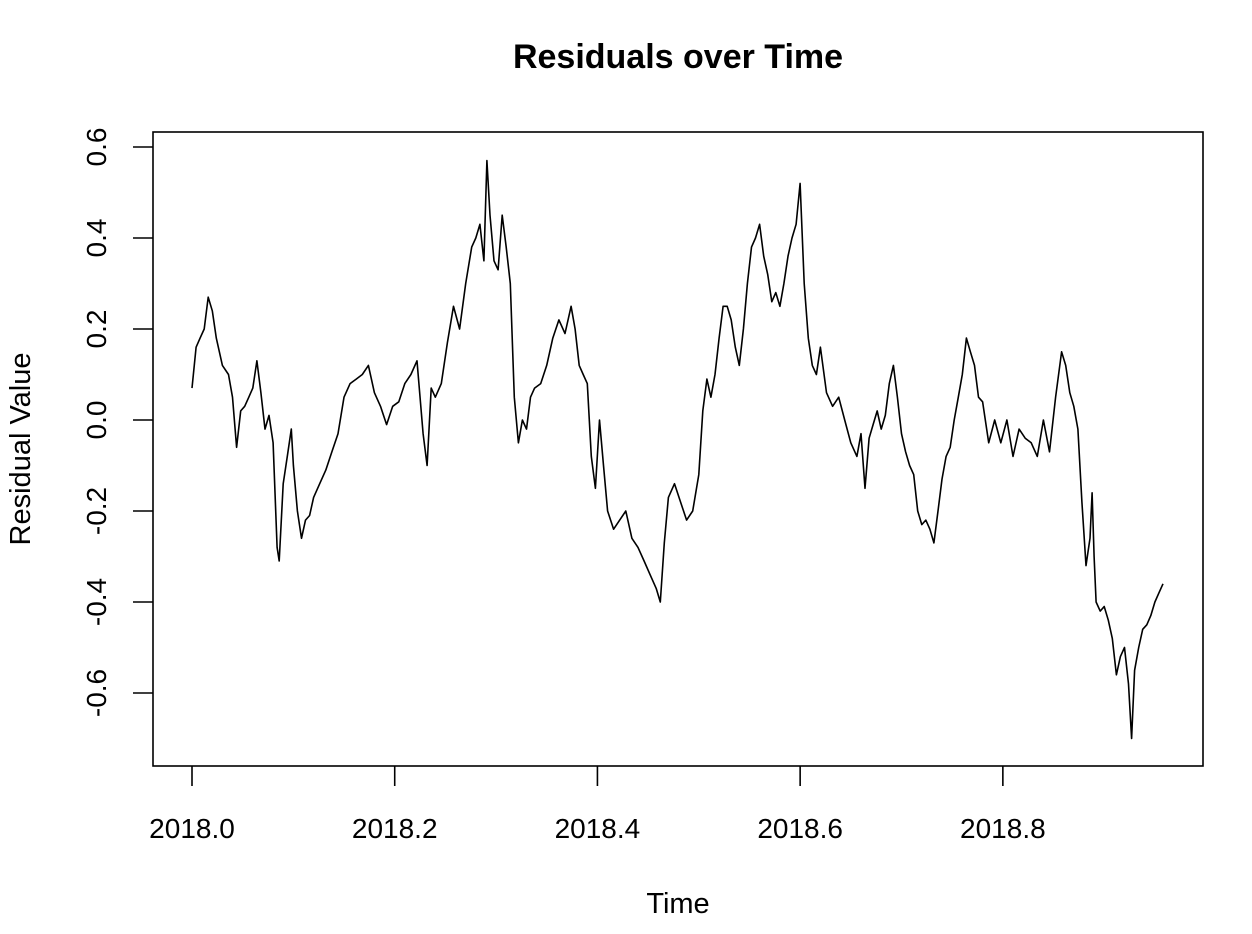 The image size is (1252, 934). What do you see at coordinates (192, 828) in the screenshot?
I see `x-tick-label: 2018.0` at bounding box center [192, 828].